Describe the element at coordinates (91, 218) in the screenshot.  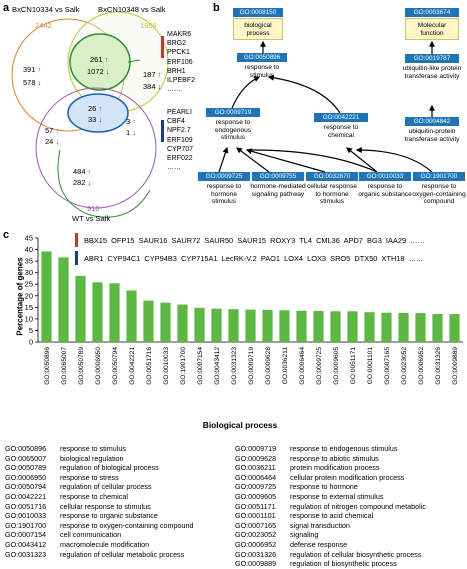
I see `venn-bottom-label: WT vs Salk` at that location.